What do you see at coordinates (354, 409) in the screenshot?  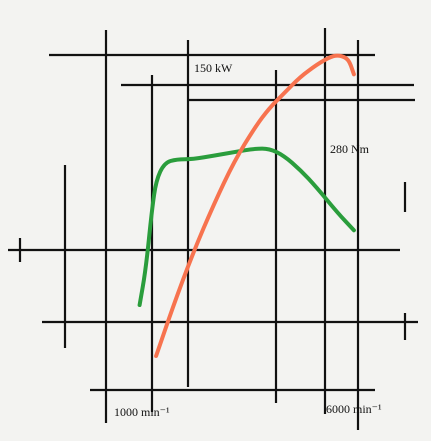 I see `x-tick-label-6000: 6000 min⁻¹` at bounding box center [354, 409].